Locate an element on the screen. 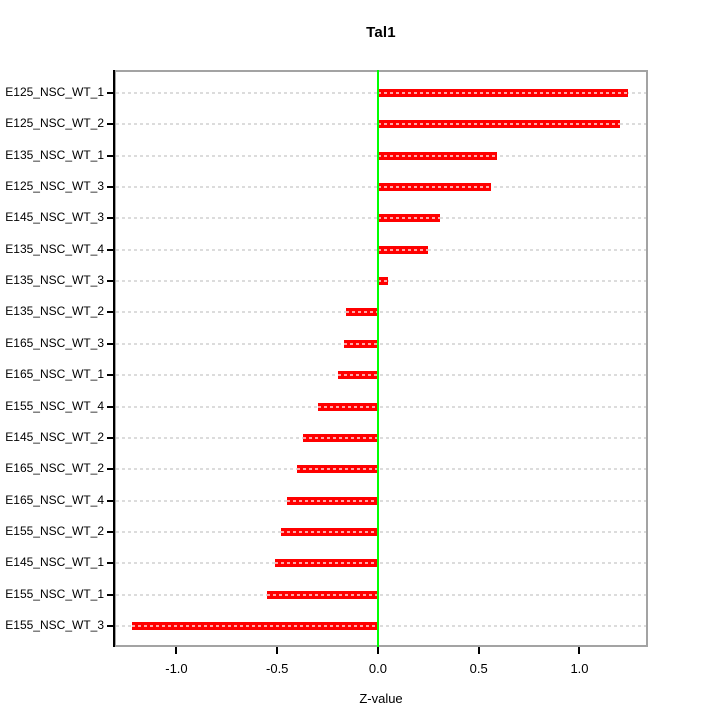  y-axis-tick-label: E125_NSC_WT_2 is located at coordinates (54, 123).